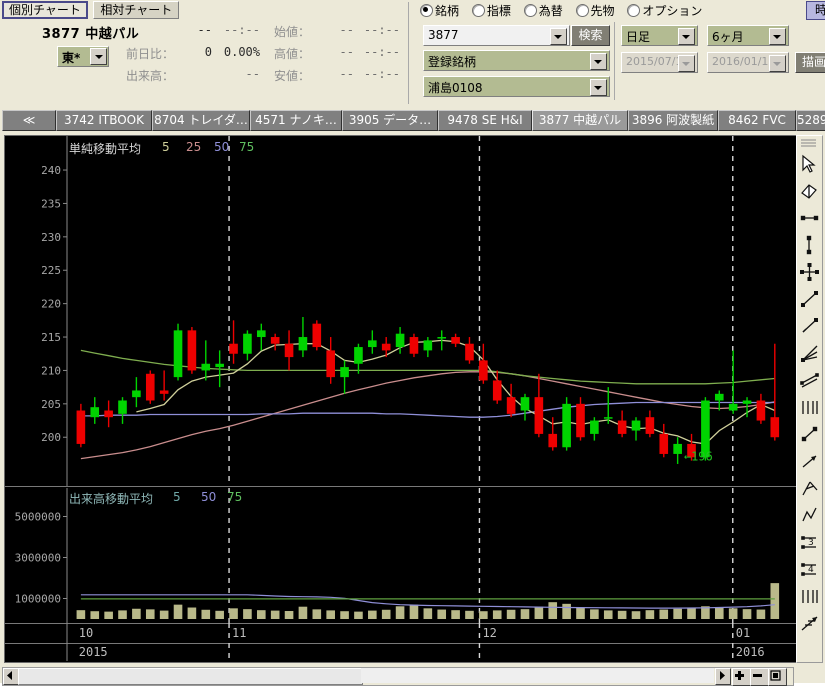 The height and width of the screenshot is (686, 825). Describe the element at coordinates (516, 60) in the screenshot. I see `watchlist-select: 登録銘柄` at that location.